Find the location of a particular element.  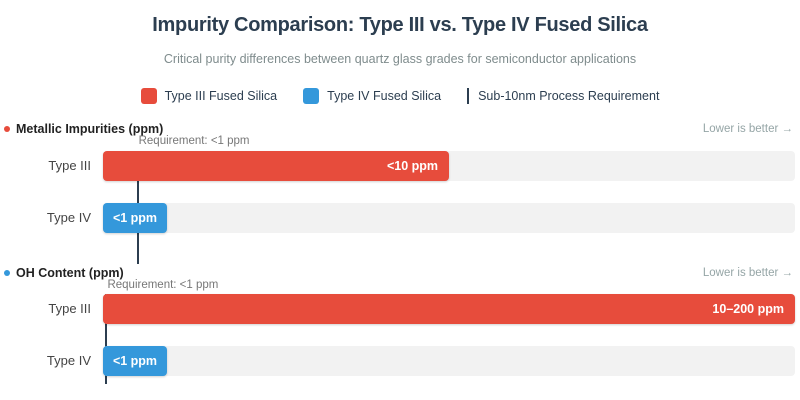

section-title: Metallic Impurities (ppm) is located at coordinates (90, 129).